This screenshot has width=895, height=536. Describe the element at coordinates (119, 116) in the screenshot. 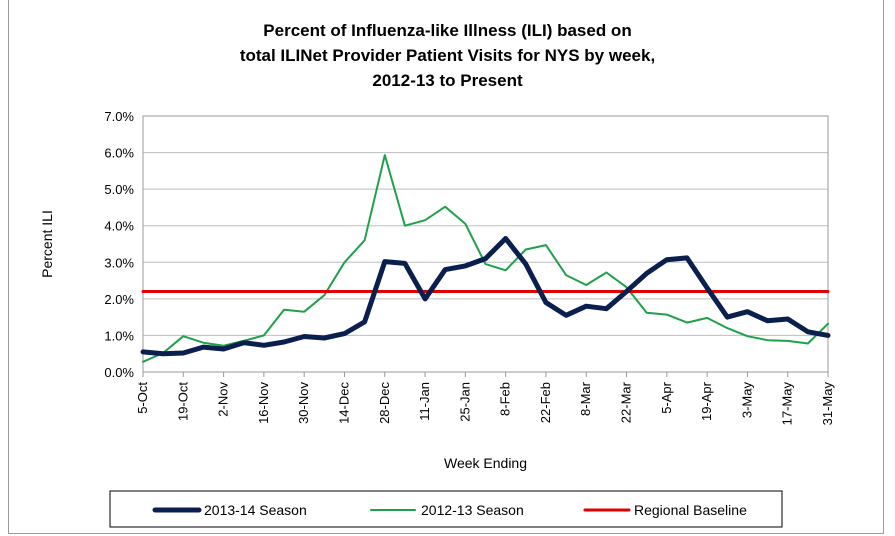

I see `y-tick-label: 7.0%` at that location.